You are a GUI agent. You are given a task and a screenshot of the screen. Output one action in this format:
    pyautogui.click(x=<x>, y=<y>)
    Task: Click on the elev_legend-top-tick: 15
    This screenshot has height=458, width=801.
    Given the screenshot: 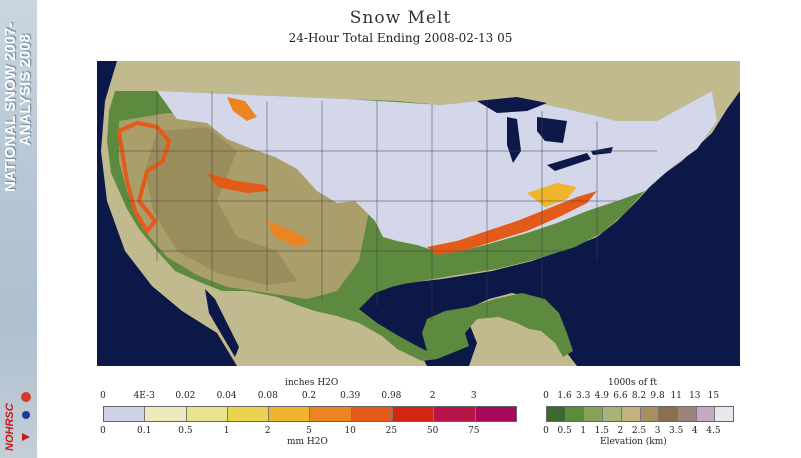 What is the action you would take?
    pyautogui.click(x=713, y=396)
    